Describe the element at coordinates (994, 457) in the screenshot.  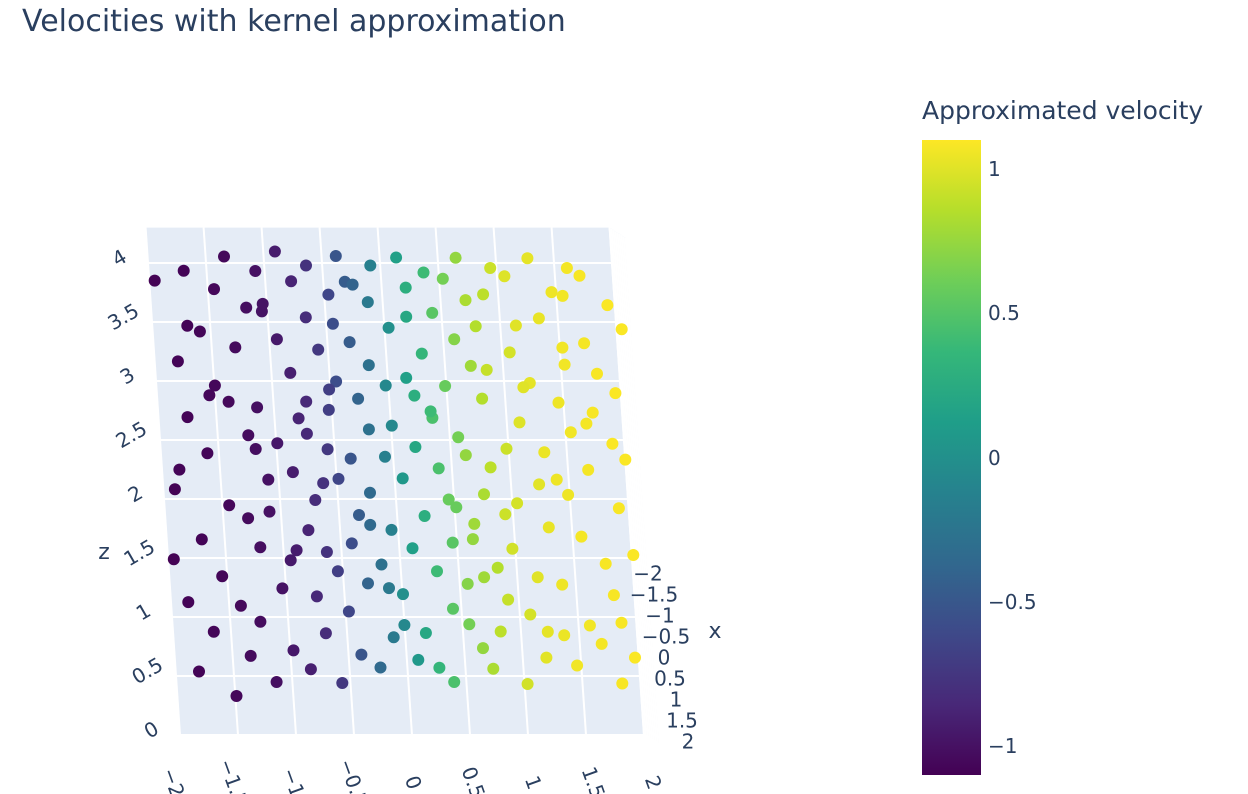
I see `colorbar-tick-label: 0` at that location.